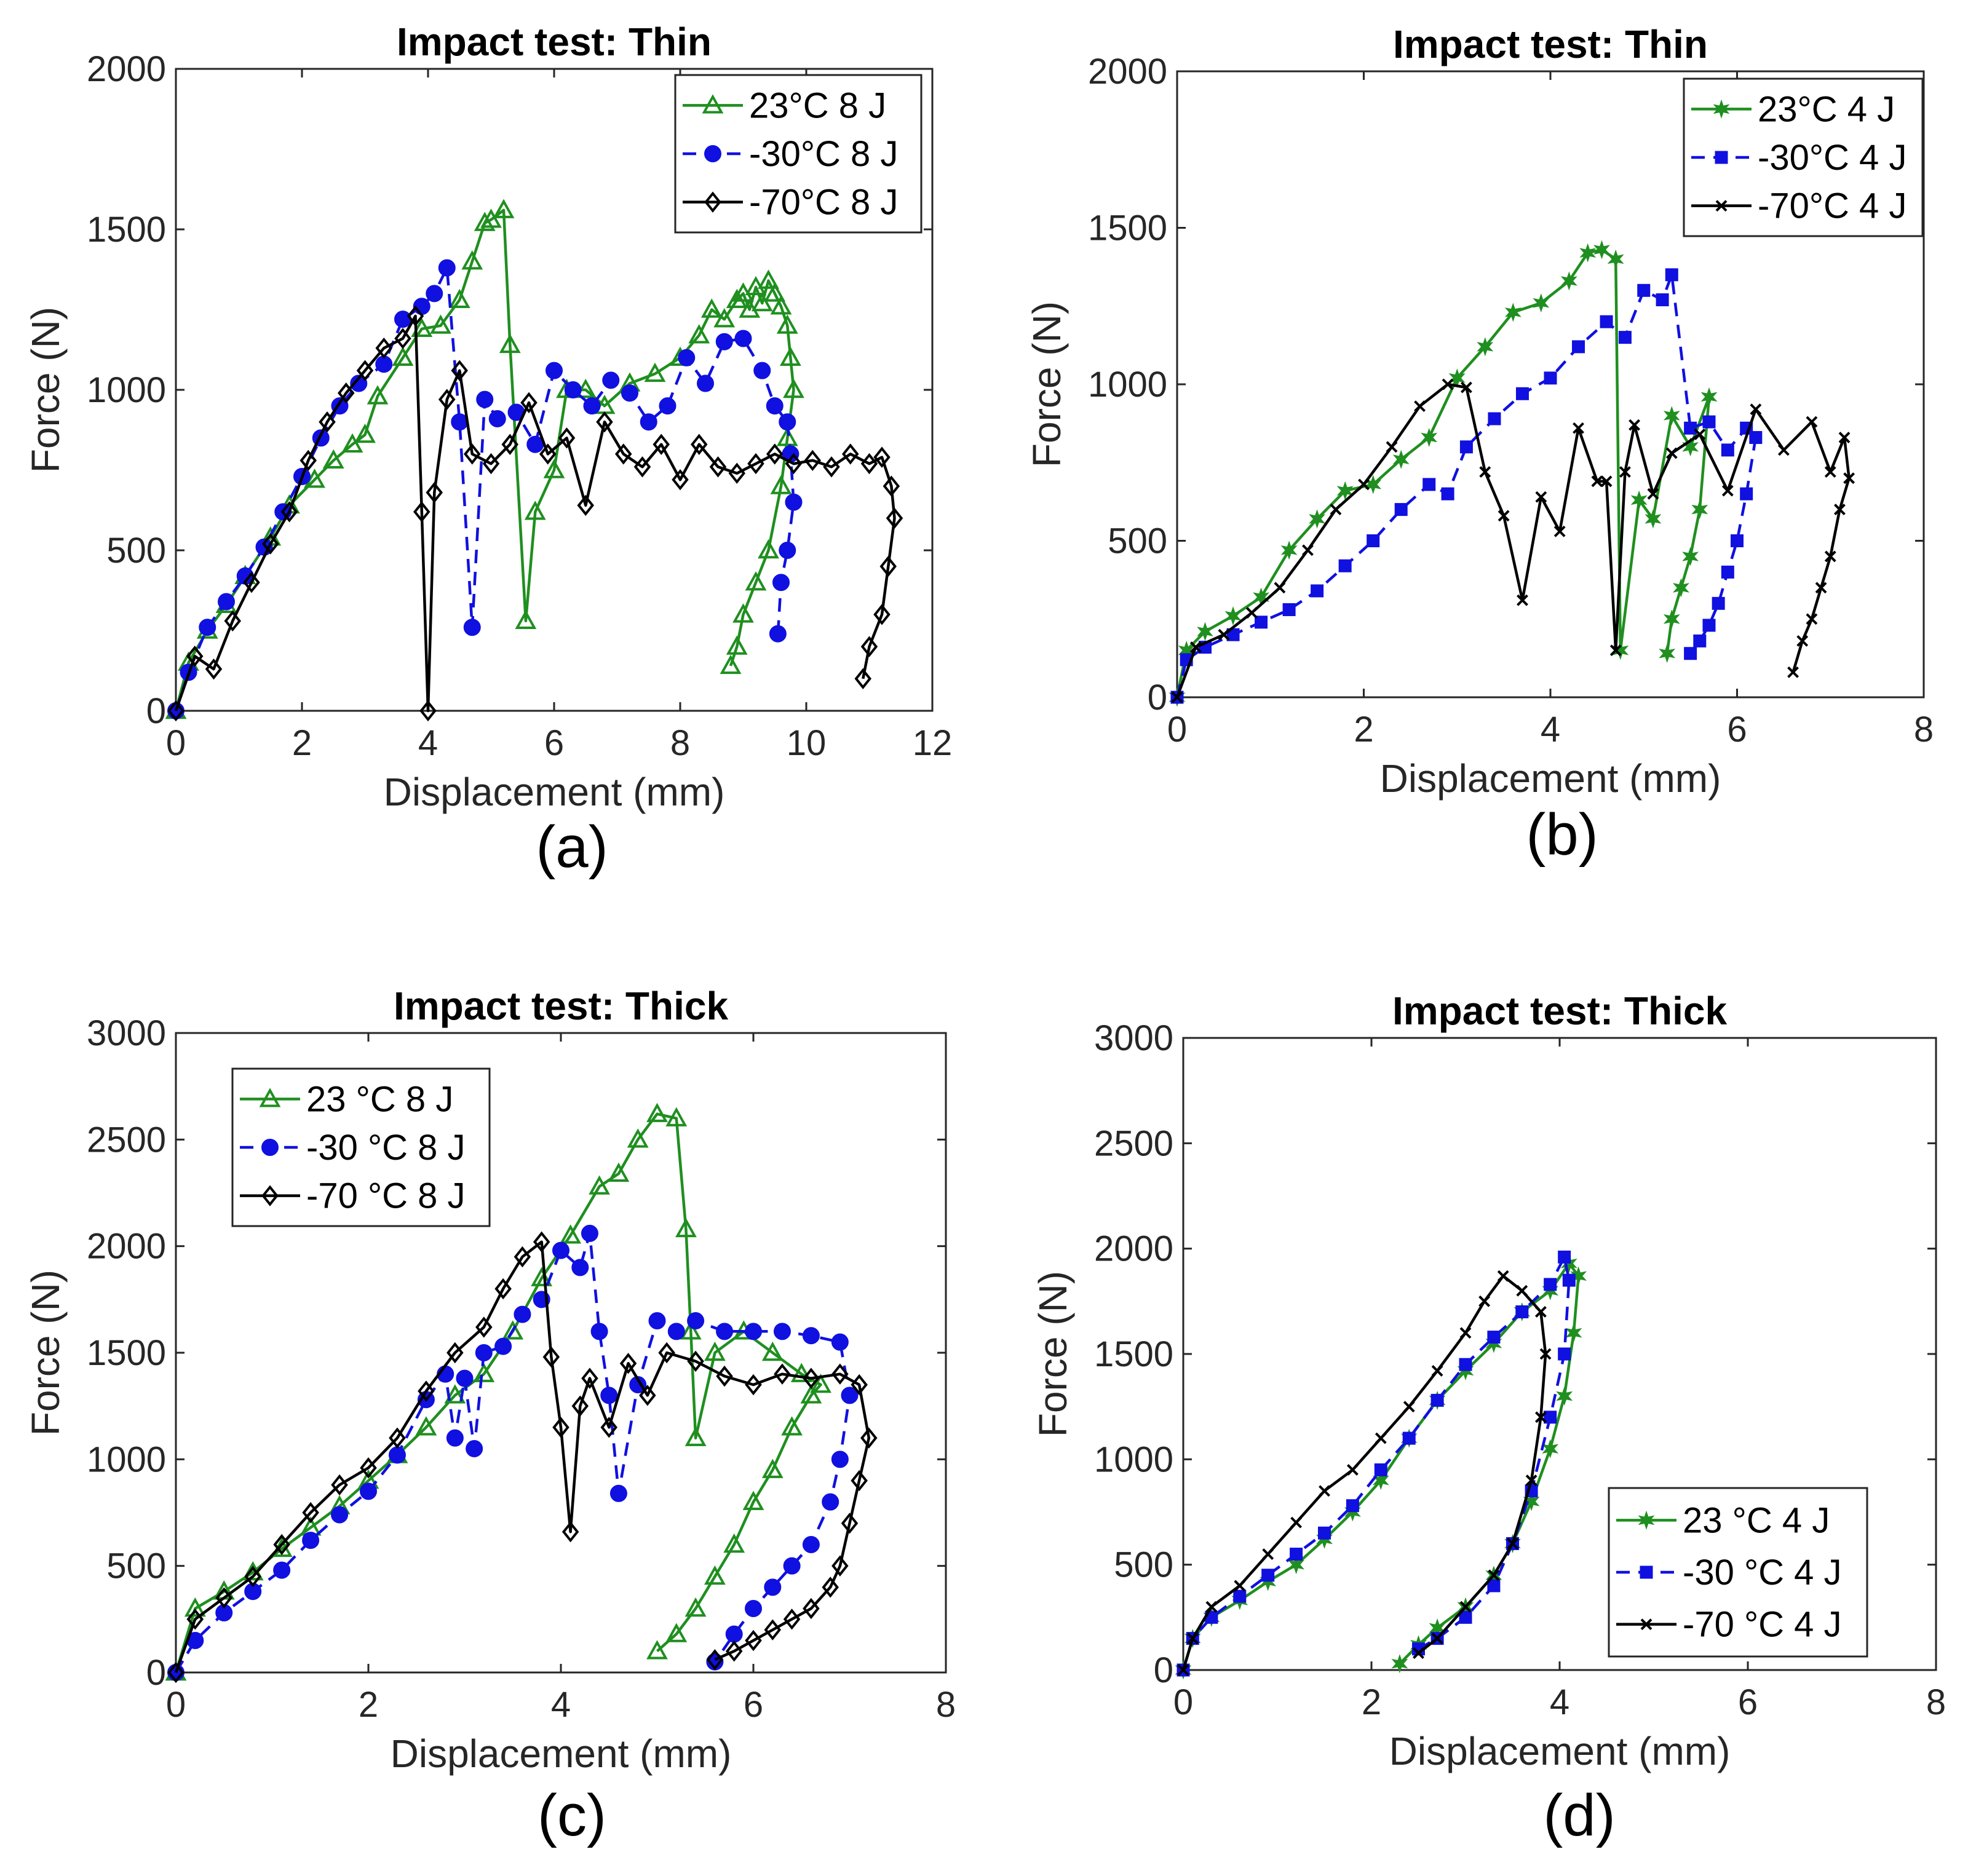  Describe the element at coordinates (1936, 1702) in the screenshot. I see `x-tick-label: 8` at that location.